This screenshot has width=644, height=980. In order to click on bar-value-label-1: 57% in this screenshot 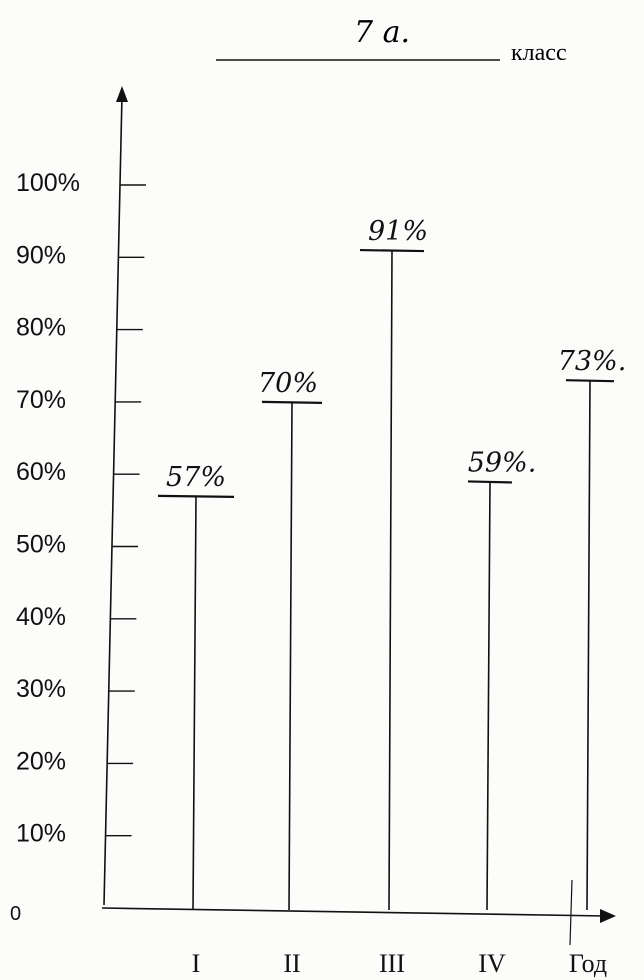, I will do `click(196, 477)`.